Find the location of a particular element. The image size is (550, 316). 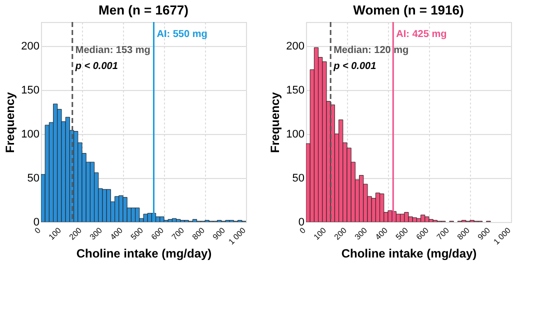

chart-title: Men (n = 1677) is located at coordinates (143, 10).